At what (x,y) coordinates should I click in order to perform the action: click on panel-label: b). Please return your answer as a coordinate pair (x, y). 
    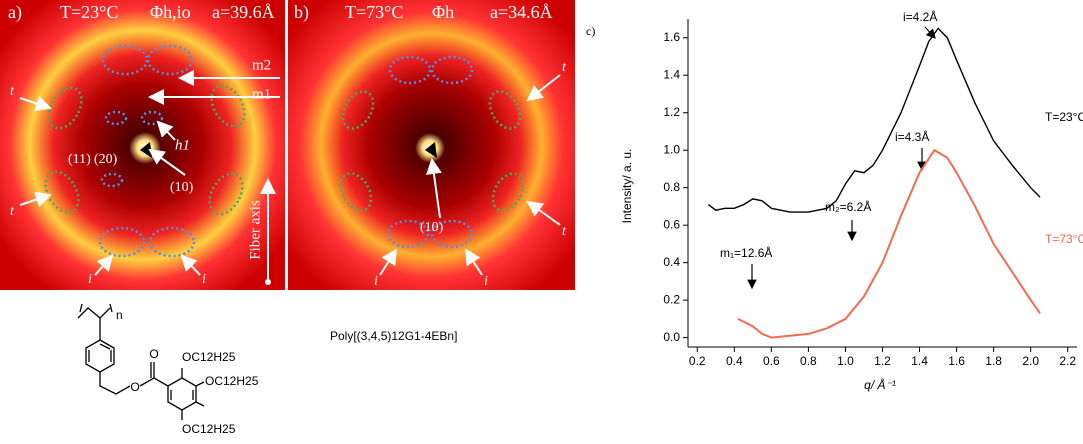
    Looking at the image, I should click on (301, 12).